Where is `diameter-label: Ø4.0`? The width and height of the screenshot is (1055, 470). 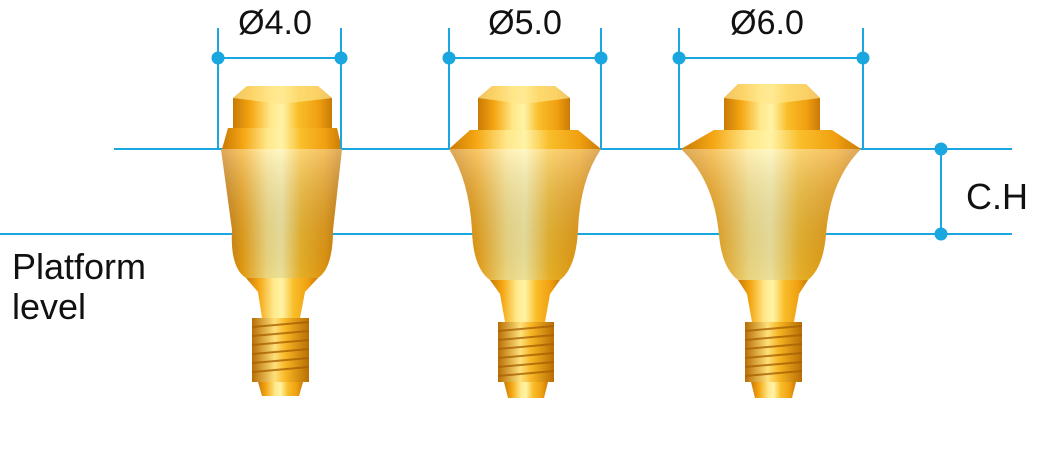 diameter-label: Ø4.0 is located at coordinates (275, 23).